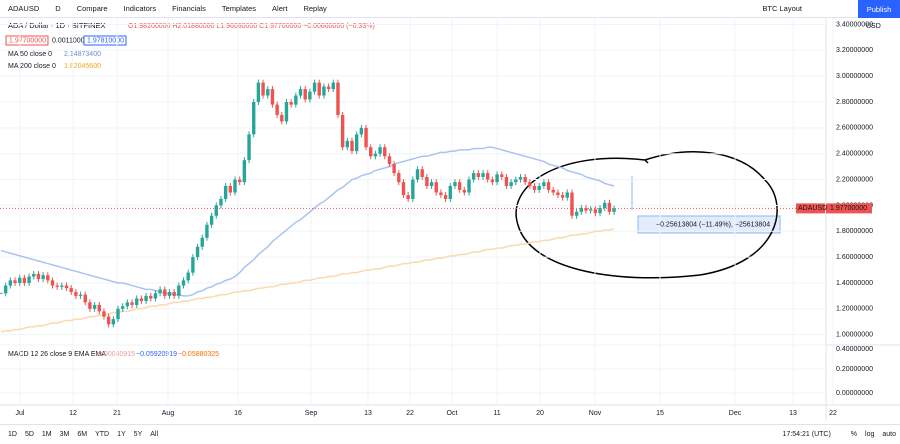 Image resolution: width=900 pixels, height=444 pixels. I want to click on publish-button: Publish, so click(879, 9).